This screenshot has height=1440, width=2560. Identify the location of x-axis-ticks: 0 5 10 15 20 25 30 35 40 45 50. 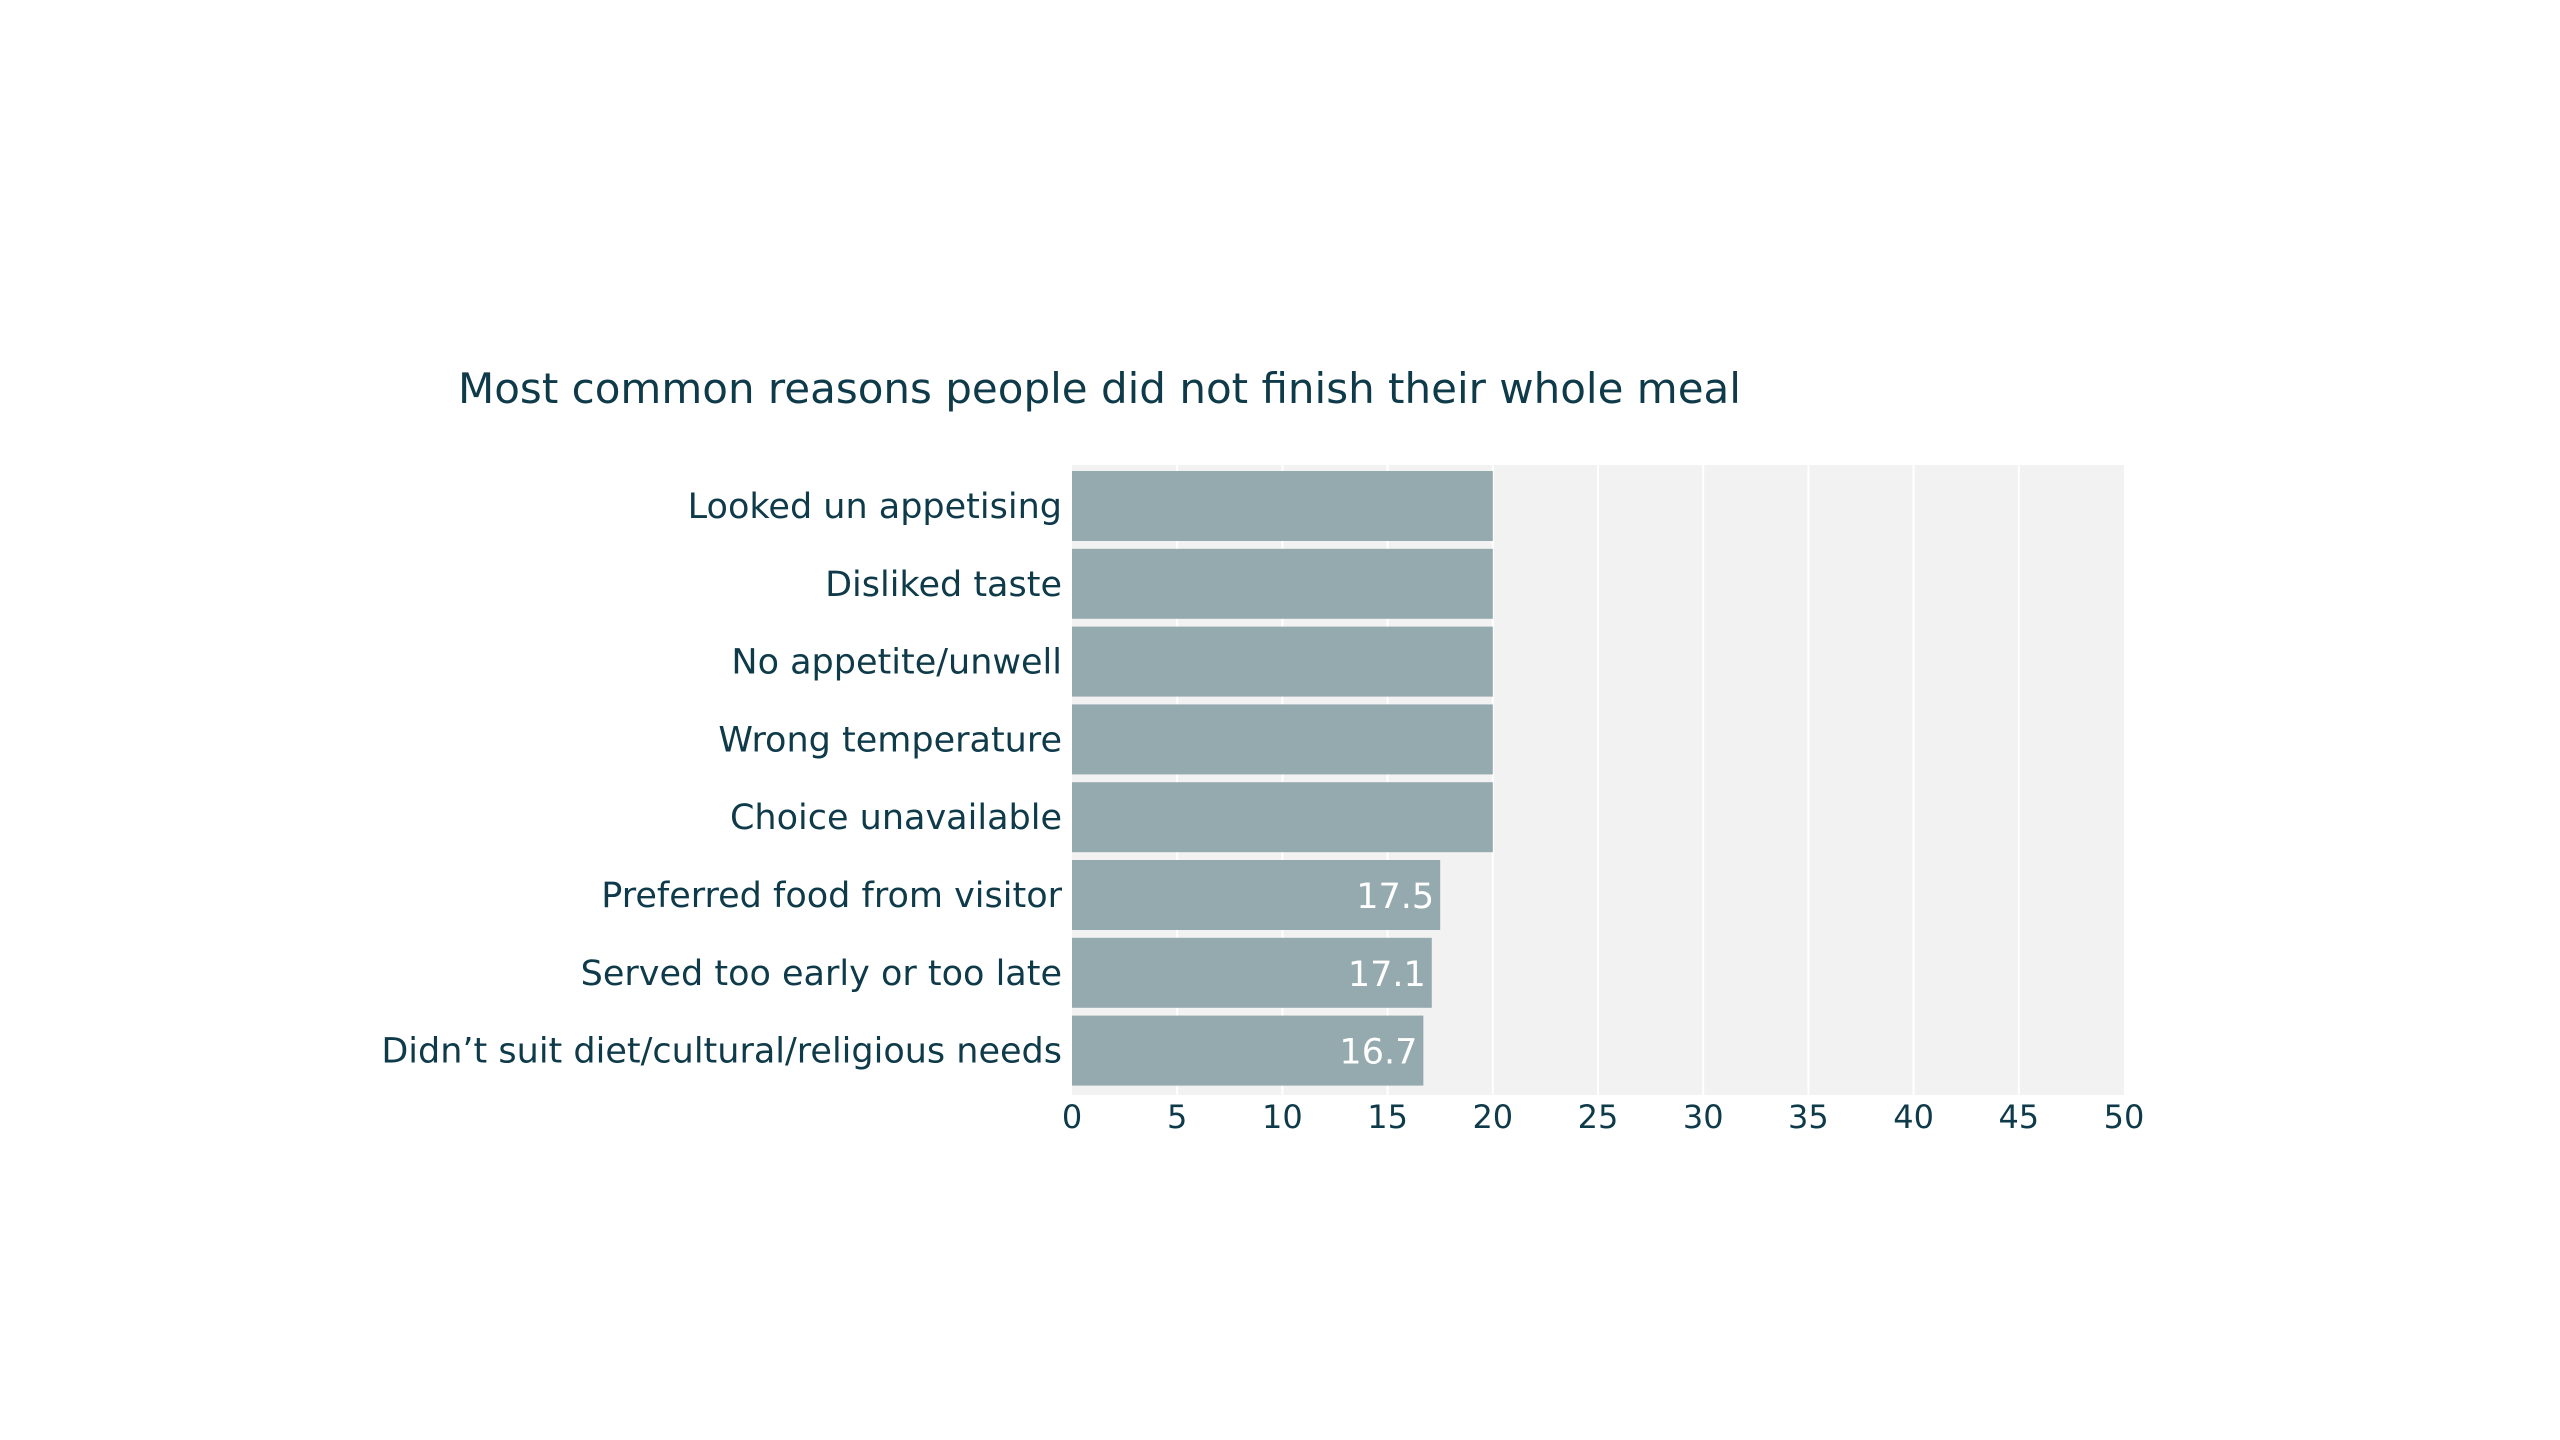
(1603, 1117).